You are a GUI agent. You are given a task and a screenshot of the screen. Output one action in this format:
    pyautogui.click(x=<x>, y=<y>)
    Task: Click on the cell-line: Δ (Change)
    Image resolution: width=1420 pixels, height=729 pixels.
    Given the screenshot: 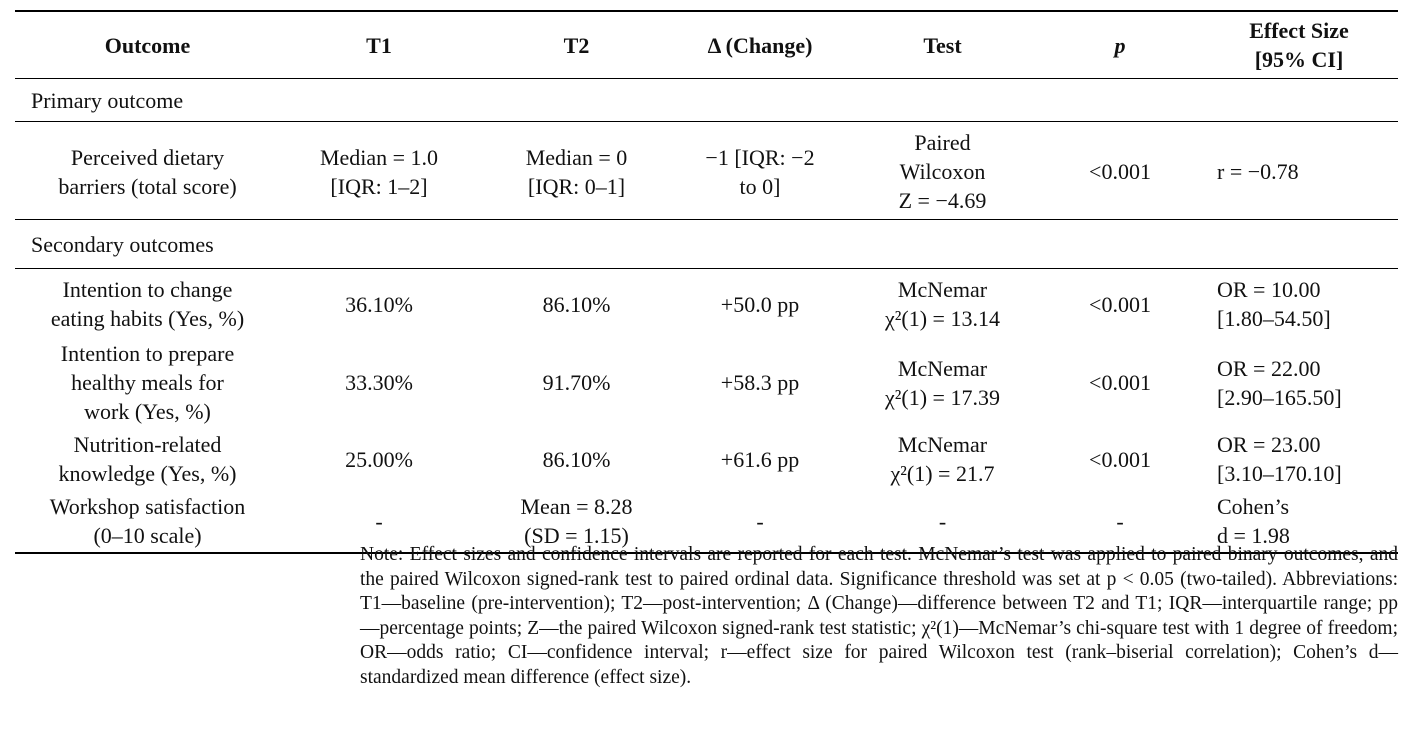 What is the action you would take?
    pyautogui.click(x=760, y=45)
    